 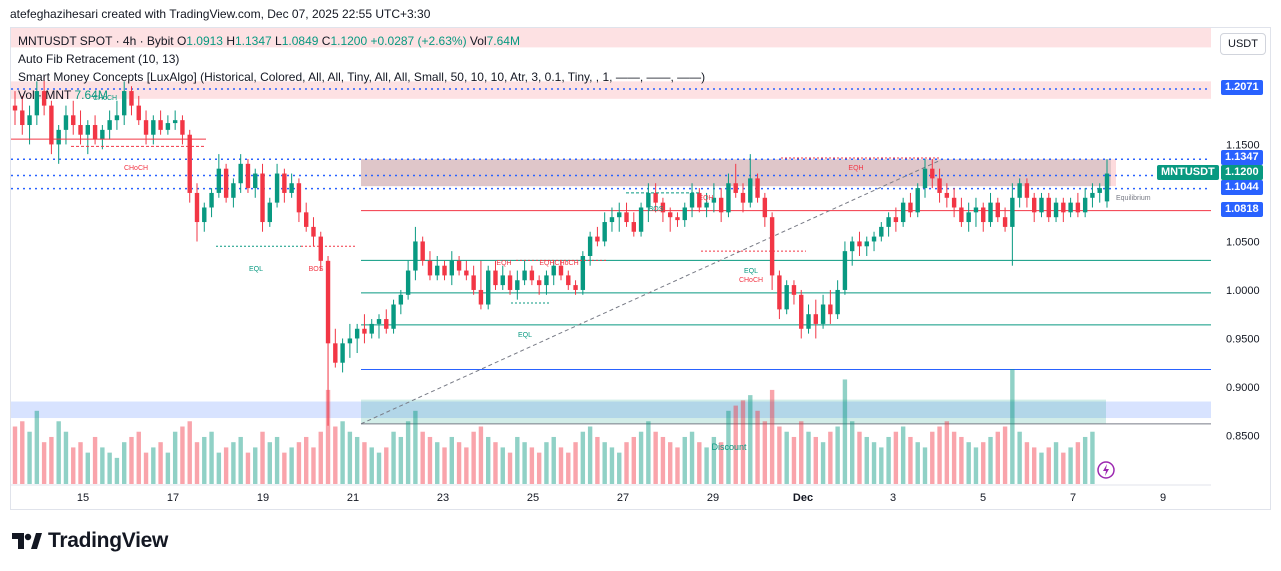 I want to click on current-price-tag: 1.1200, so click(x=1242, y=172).